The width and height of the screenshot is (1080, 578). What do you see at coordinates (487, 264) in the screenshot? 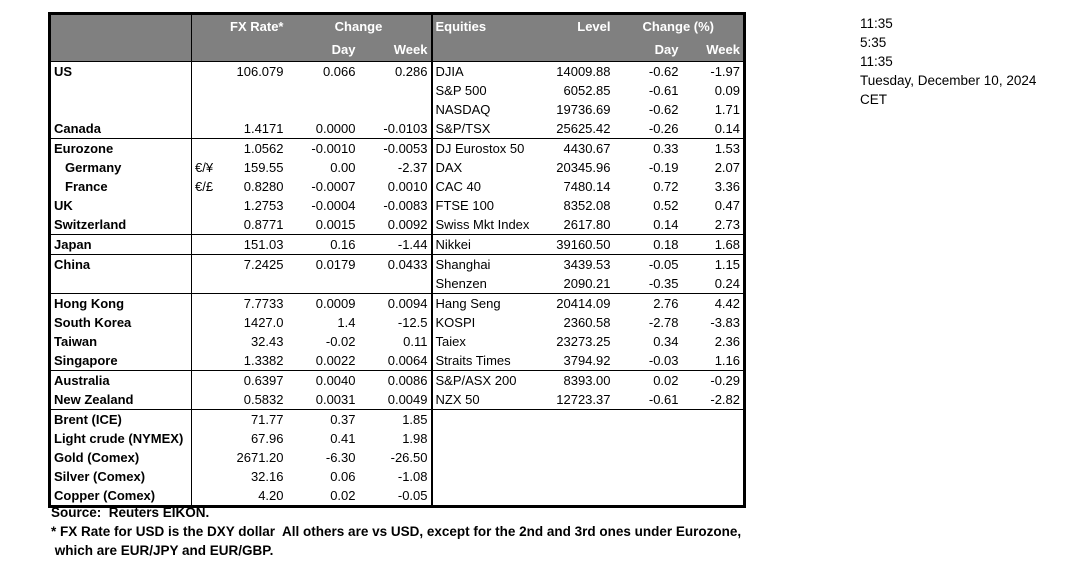
I see `equity-name-cell: Shanghai` at bounding box center [487, 264].